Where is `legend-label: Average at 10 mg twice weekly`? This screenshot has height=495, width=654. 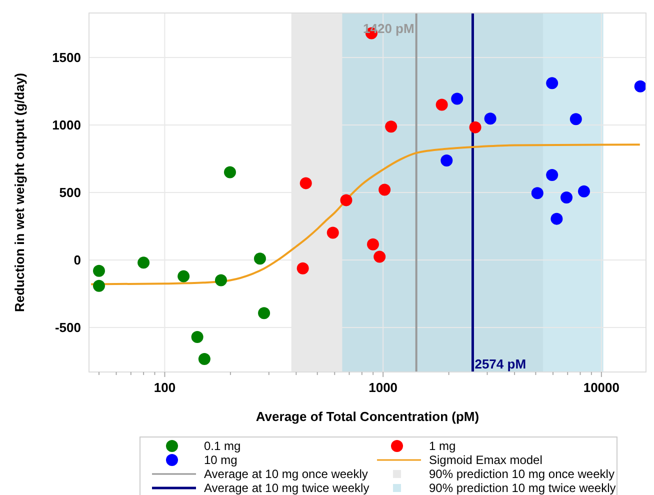 legend-label: Average at 10 mg twice weekly is located at coordinates (287, 488).